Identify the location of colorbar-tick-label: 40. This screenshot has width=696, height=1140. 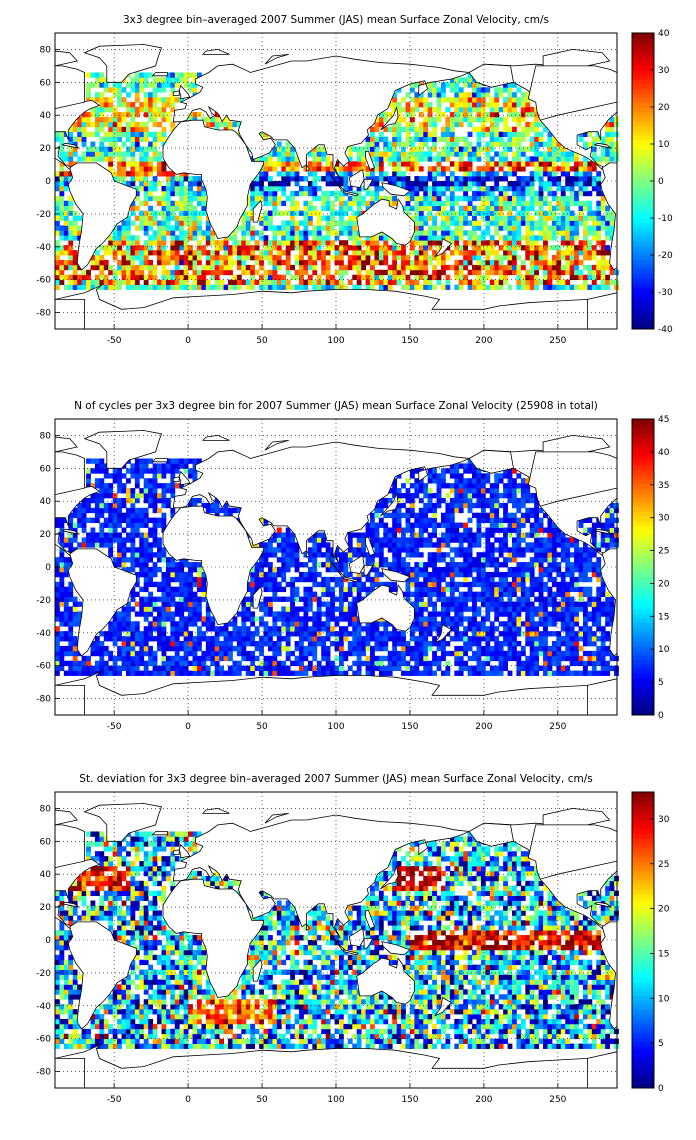
(664, 34).